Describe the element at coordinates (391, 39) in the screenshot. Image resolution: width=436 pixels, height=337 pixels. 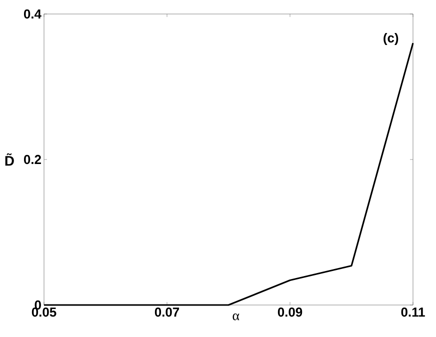
I see `annotation: (c)` at that location.